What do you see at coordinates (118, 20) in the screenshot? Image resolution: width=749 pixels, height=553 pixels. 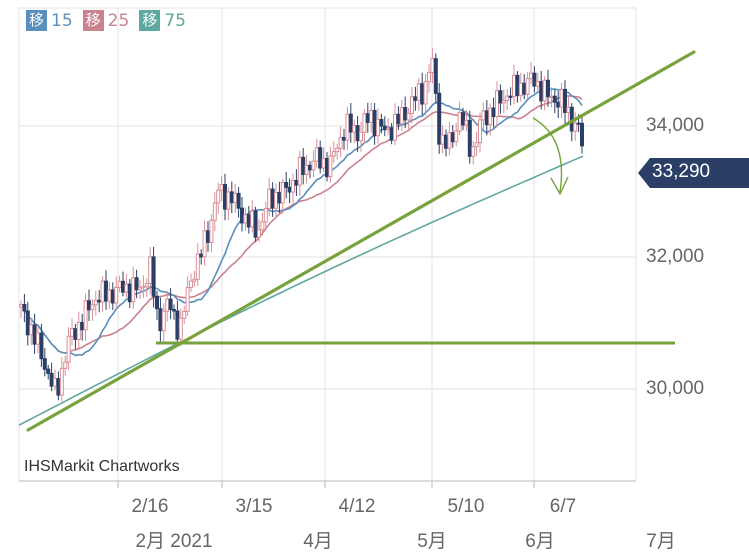 I see `legend-period: 25` at bounding box center [118, 20].